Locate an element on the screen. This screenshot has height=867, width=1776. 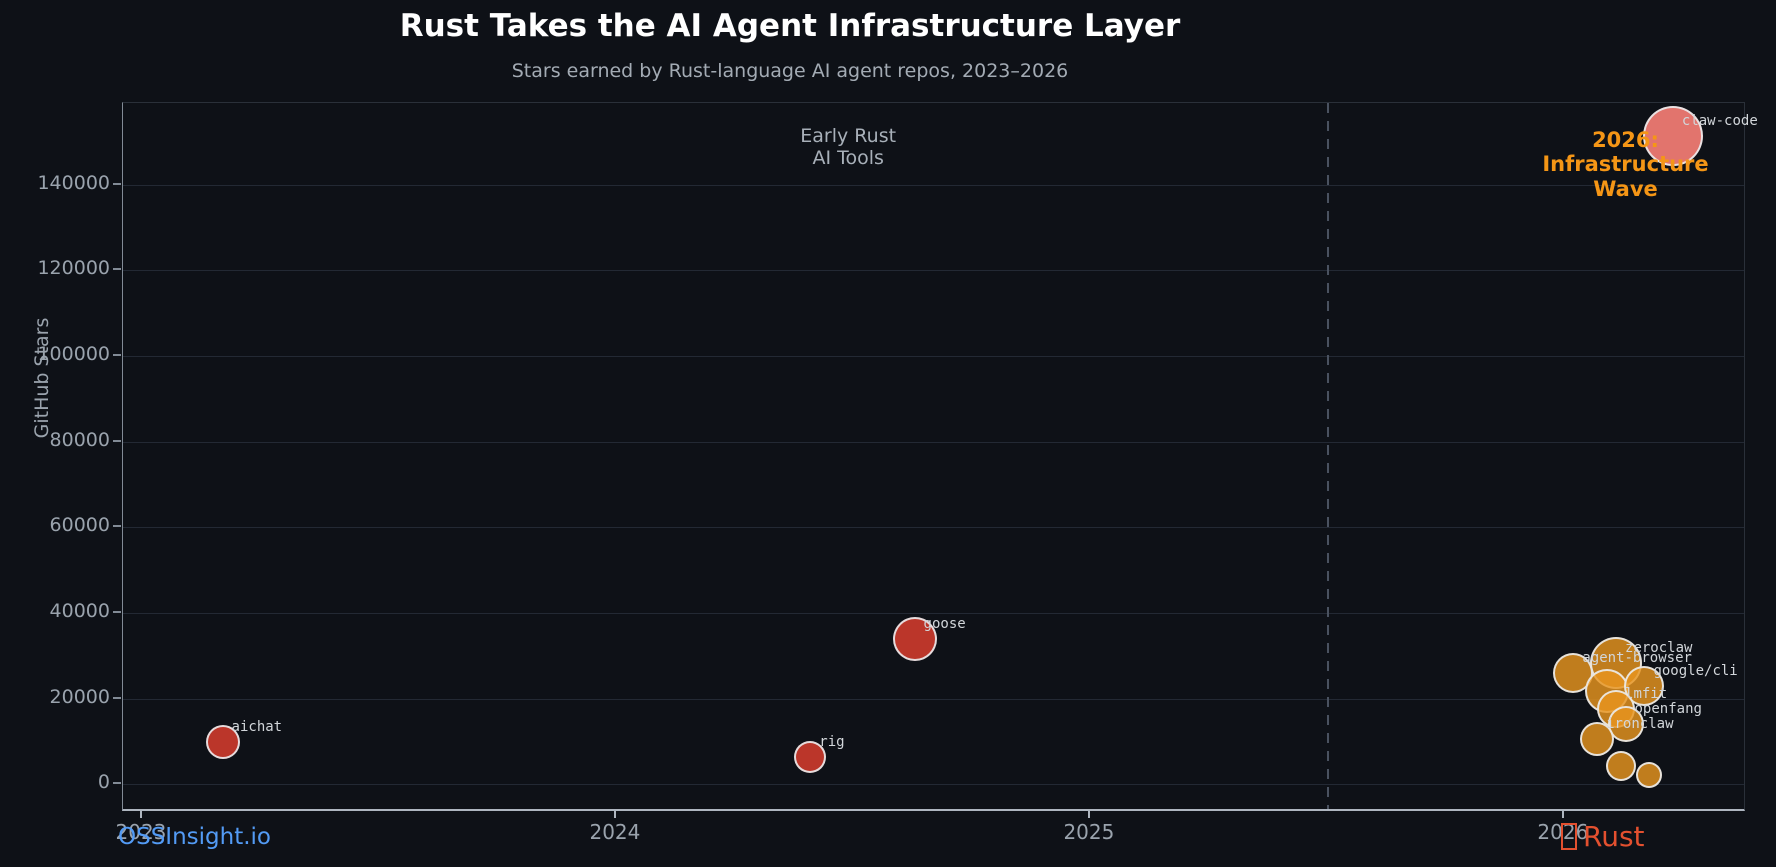
bubble-label: aichat is located at coordinates (257, 727).